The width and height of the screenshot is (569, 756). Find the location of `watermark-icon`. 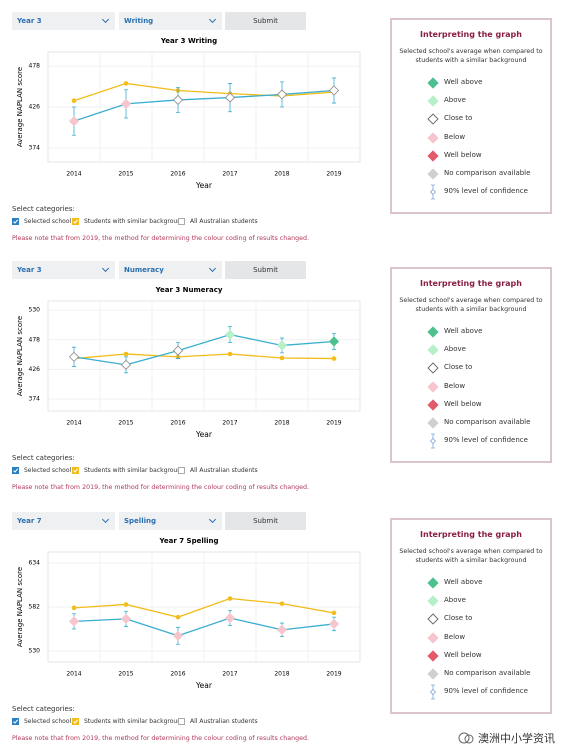

watermark-icon is located at coordinates (466, 738).